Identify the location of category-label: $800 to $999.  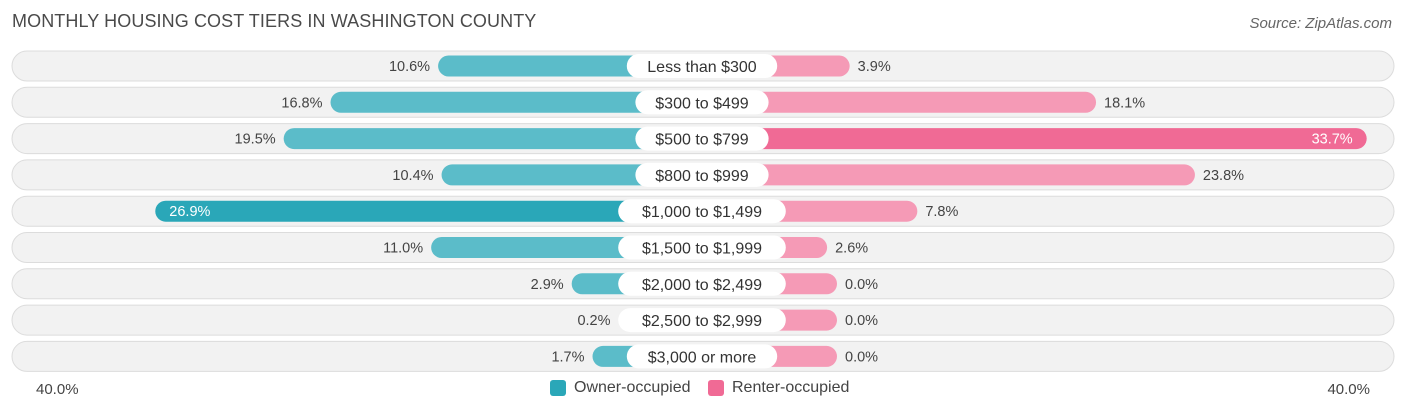
(702, 176).